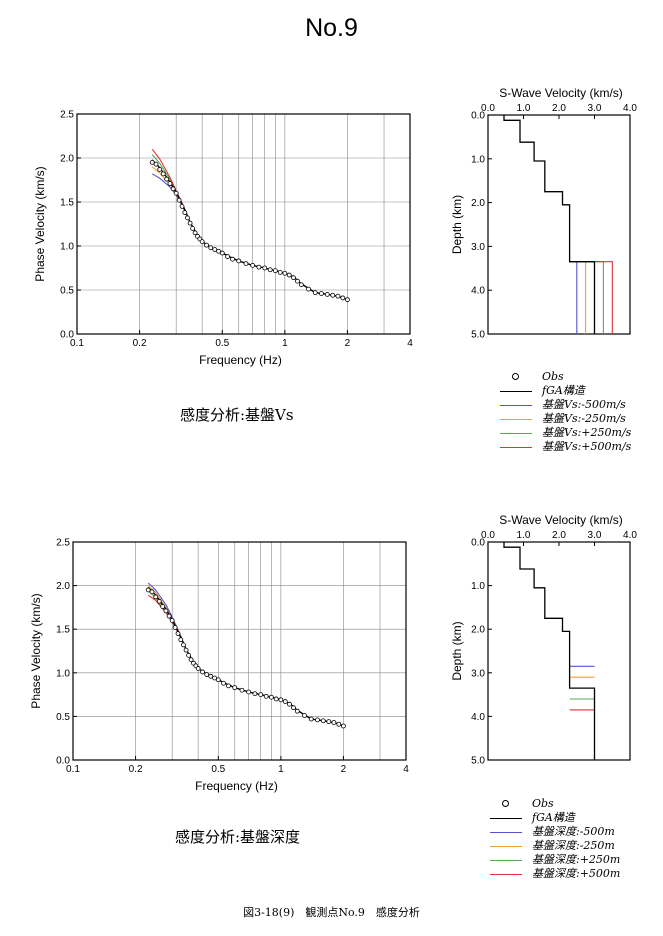 The image size is (663, 936). Describe the element at coordinates (488, 108) in the screenshot. I see `x-tick-label: 0.0` at that location.